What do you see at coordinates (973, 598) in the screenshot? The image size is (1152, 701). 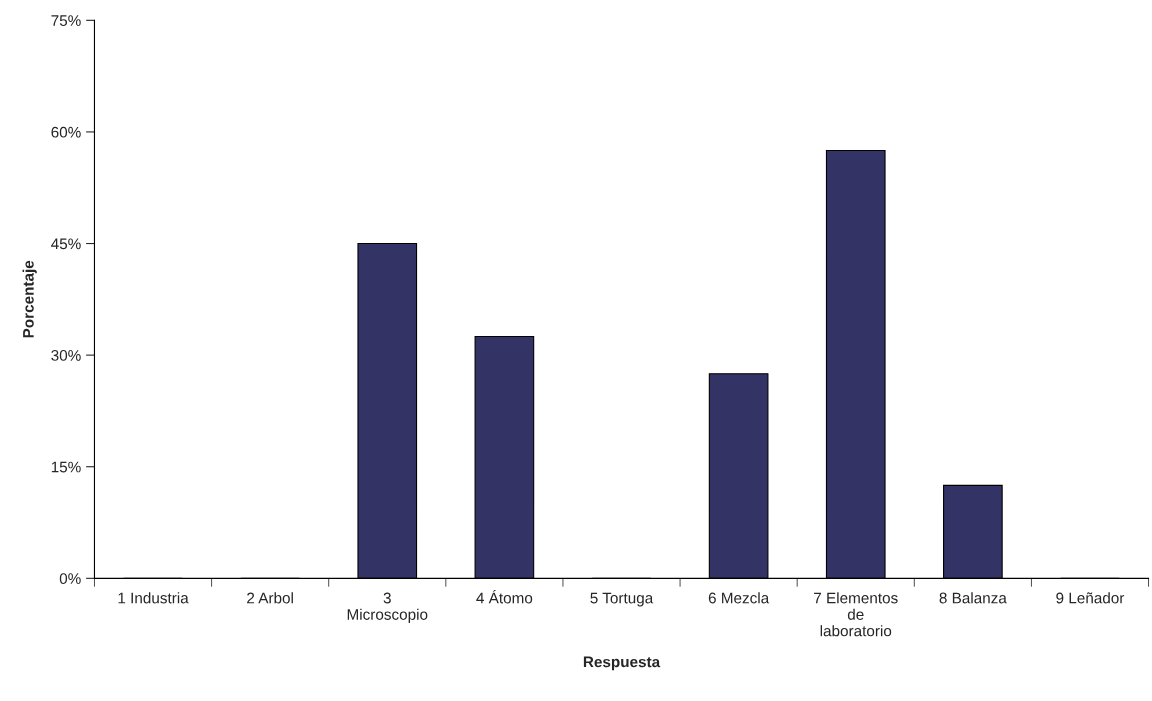 I see `x-tick-label: 8 Balanza` at bounding box center [973, 598].